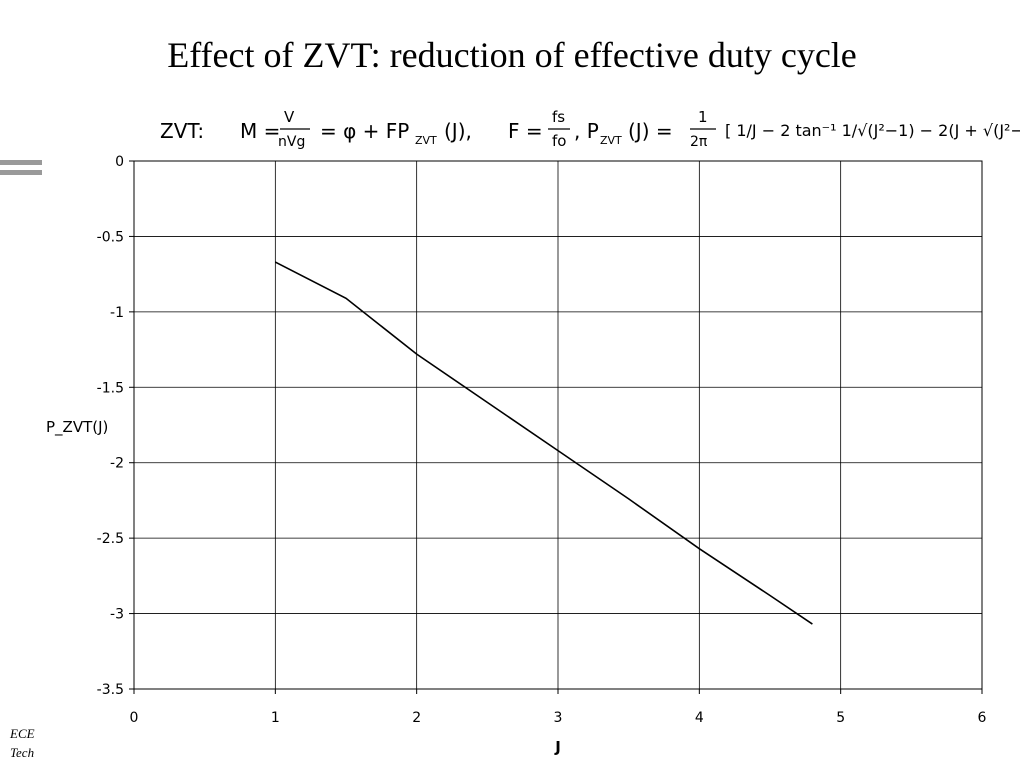  I want to click on formula-f-lhs: F =, so click(525, 131).